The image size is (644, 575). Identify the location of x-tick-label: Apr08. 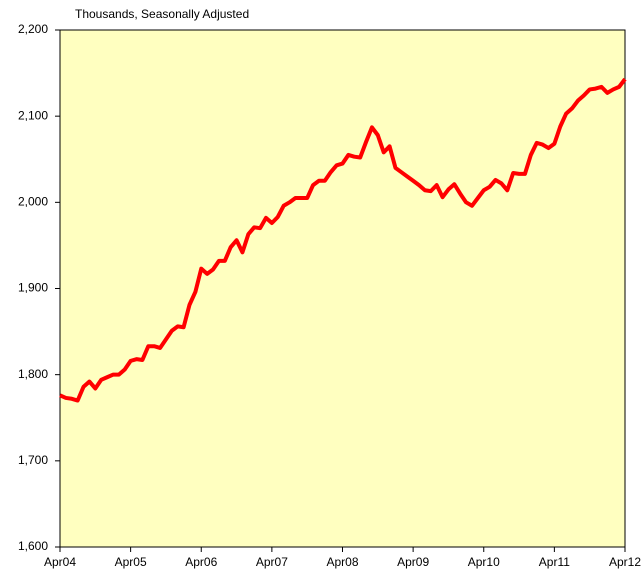
(342, 562).